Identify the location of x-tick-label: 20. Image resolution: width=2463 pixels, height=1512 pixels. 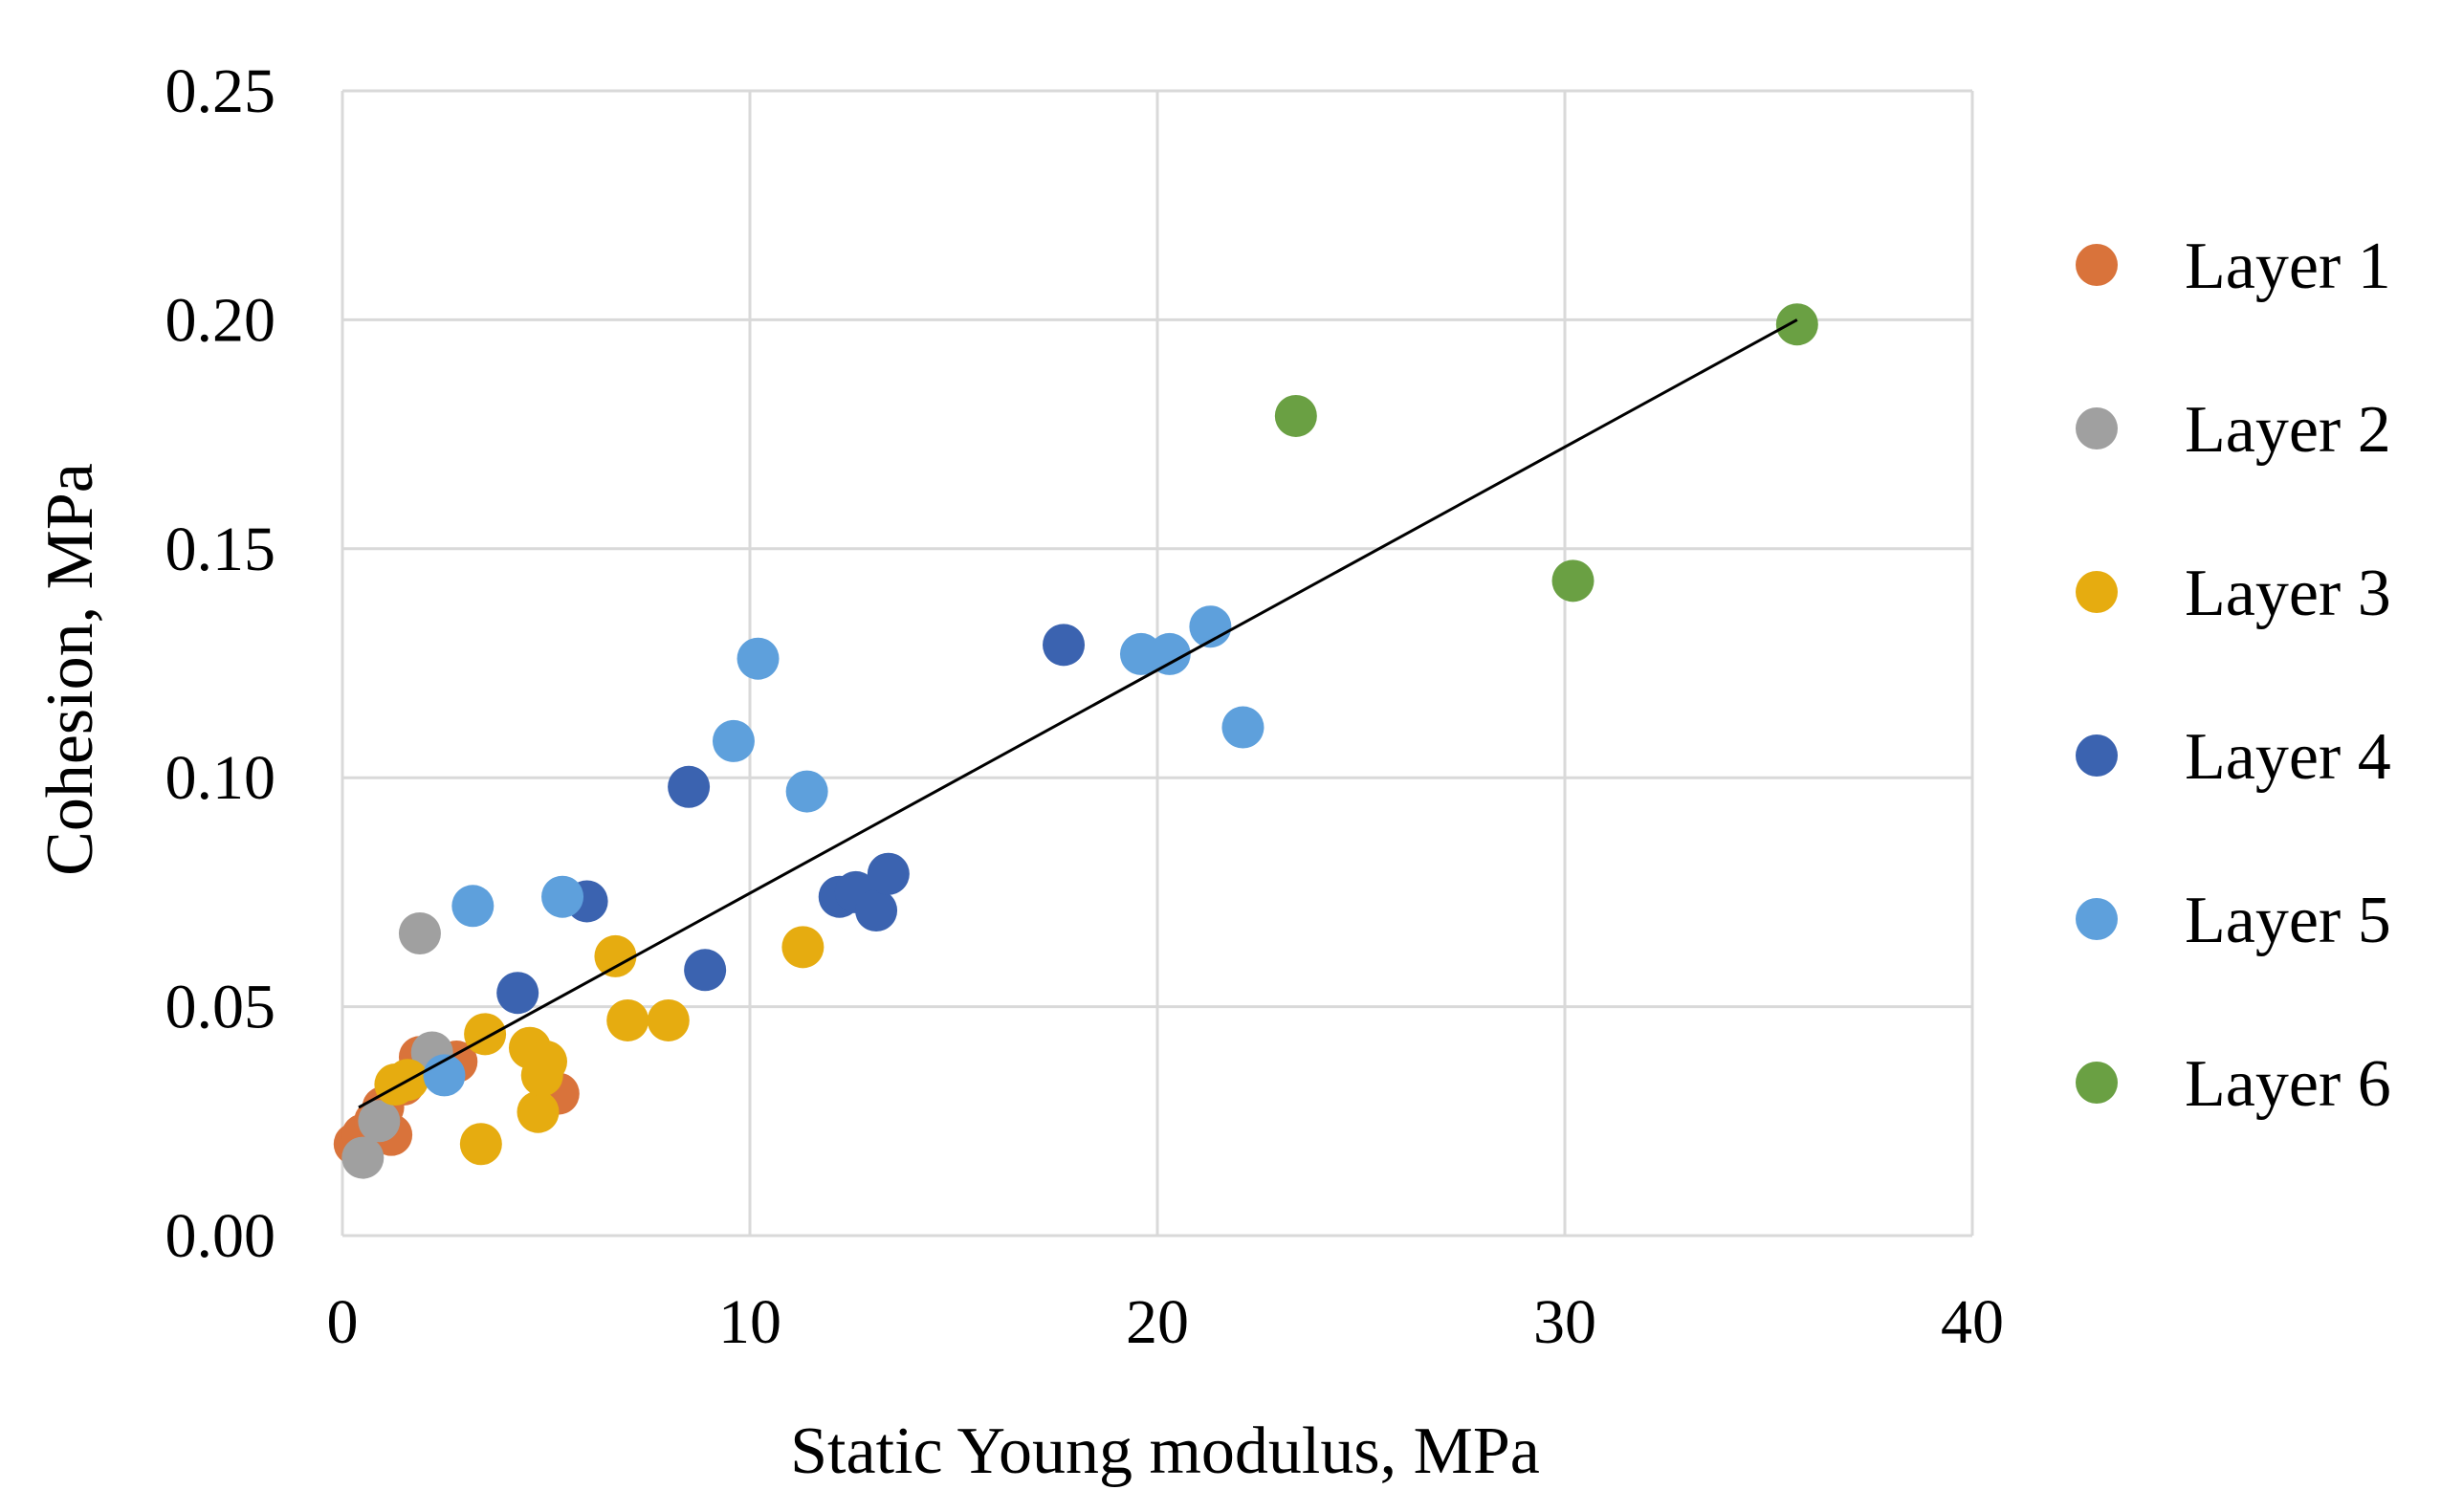
(1157, 1322).